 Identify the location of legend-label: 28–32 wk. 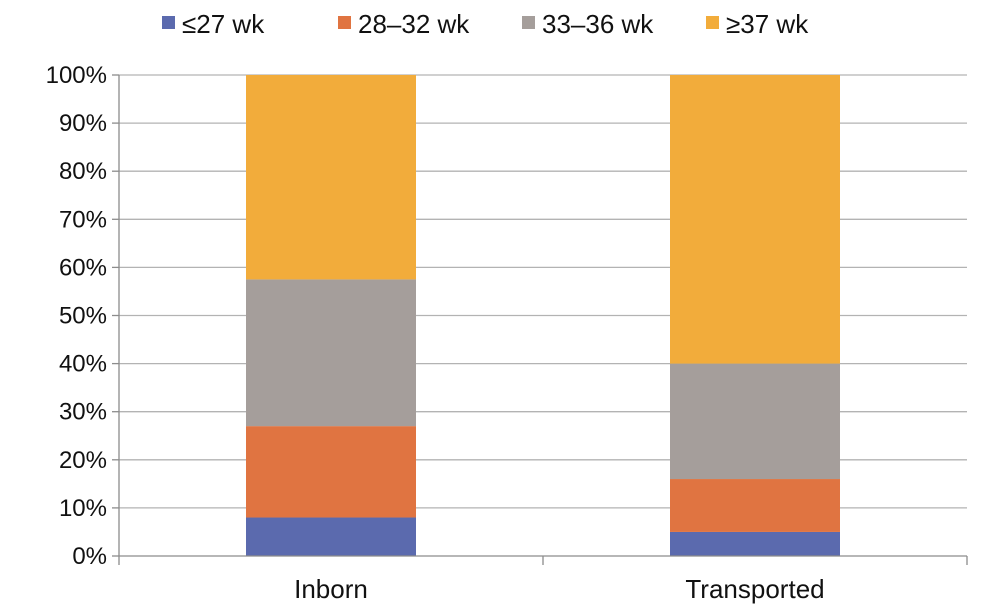
(414, 24).